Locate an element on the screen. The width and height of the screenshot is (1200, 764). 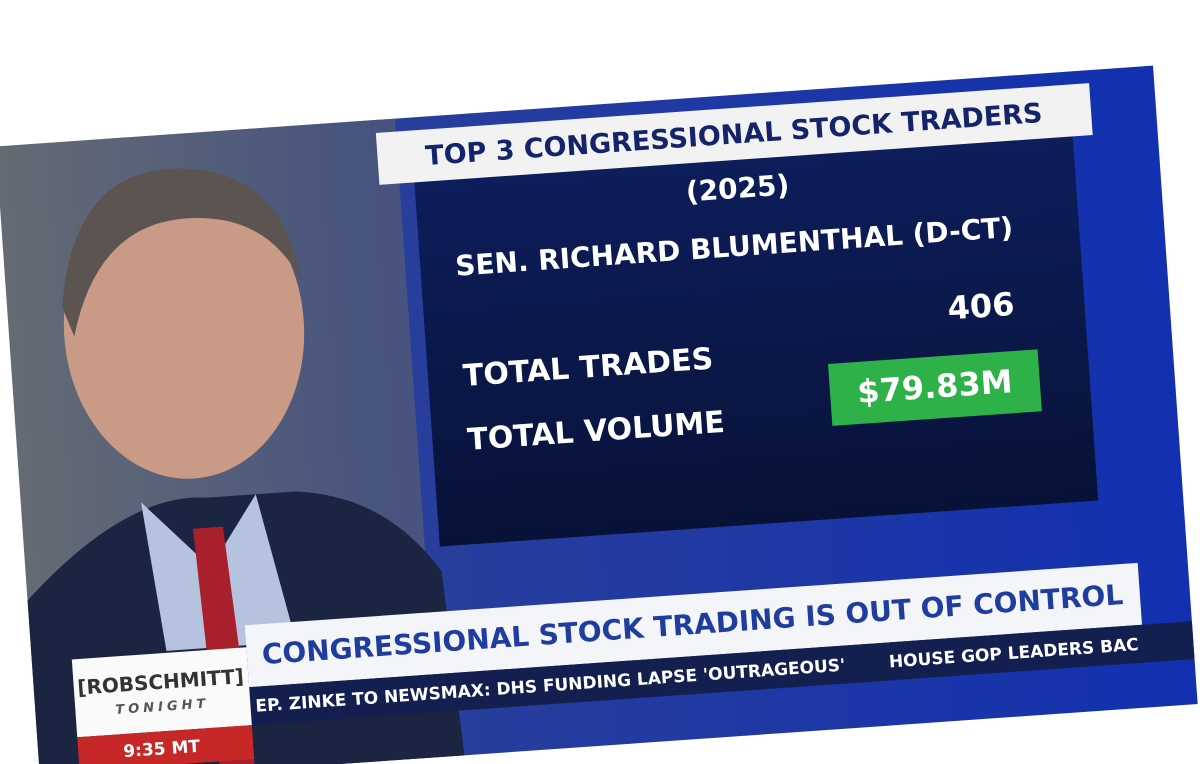
hair is located at coordinates (181, 252).